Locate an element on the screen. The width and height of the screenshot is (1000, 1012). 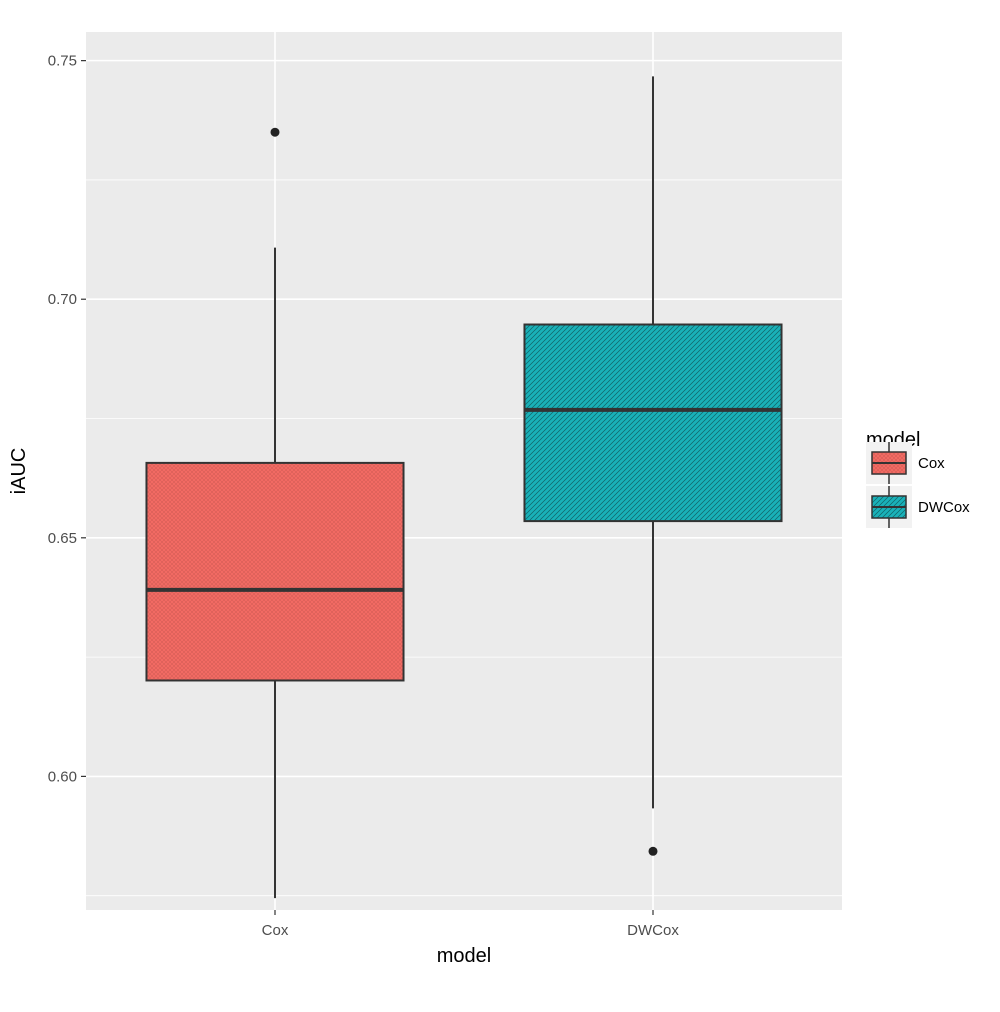
x-tick-label: DWCox is located at coordinates (653, 930).